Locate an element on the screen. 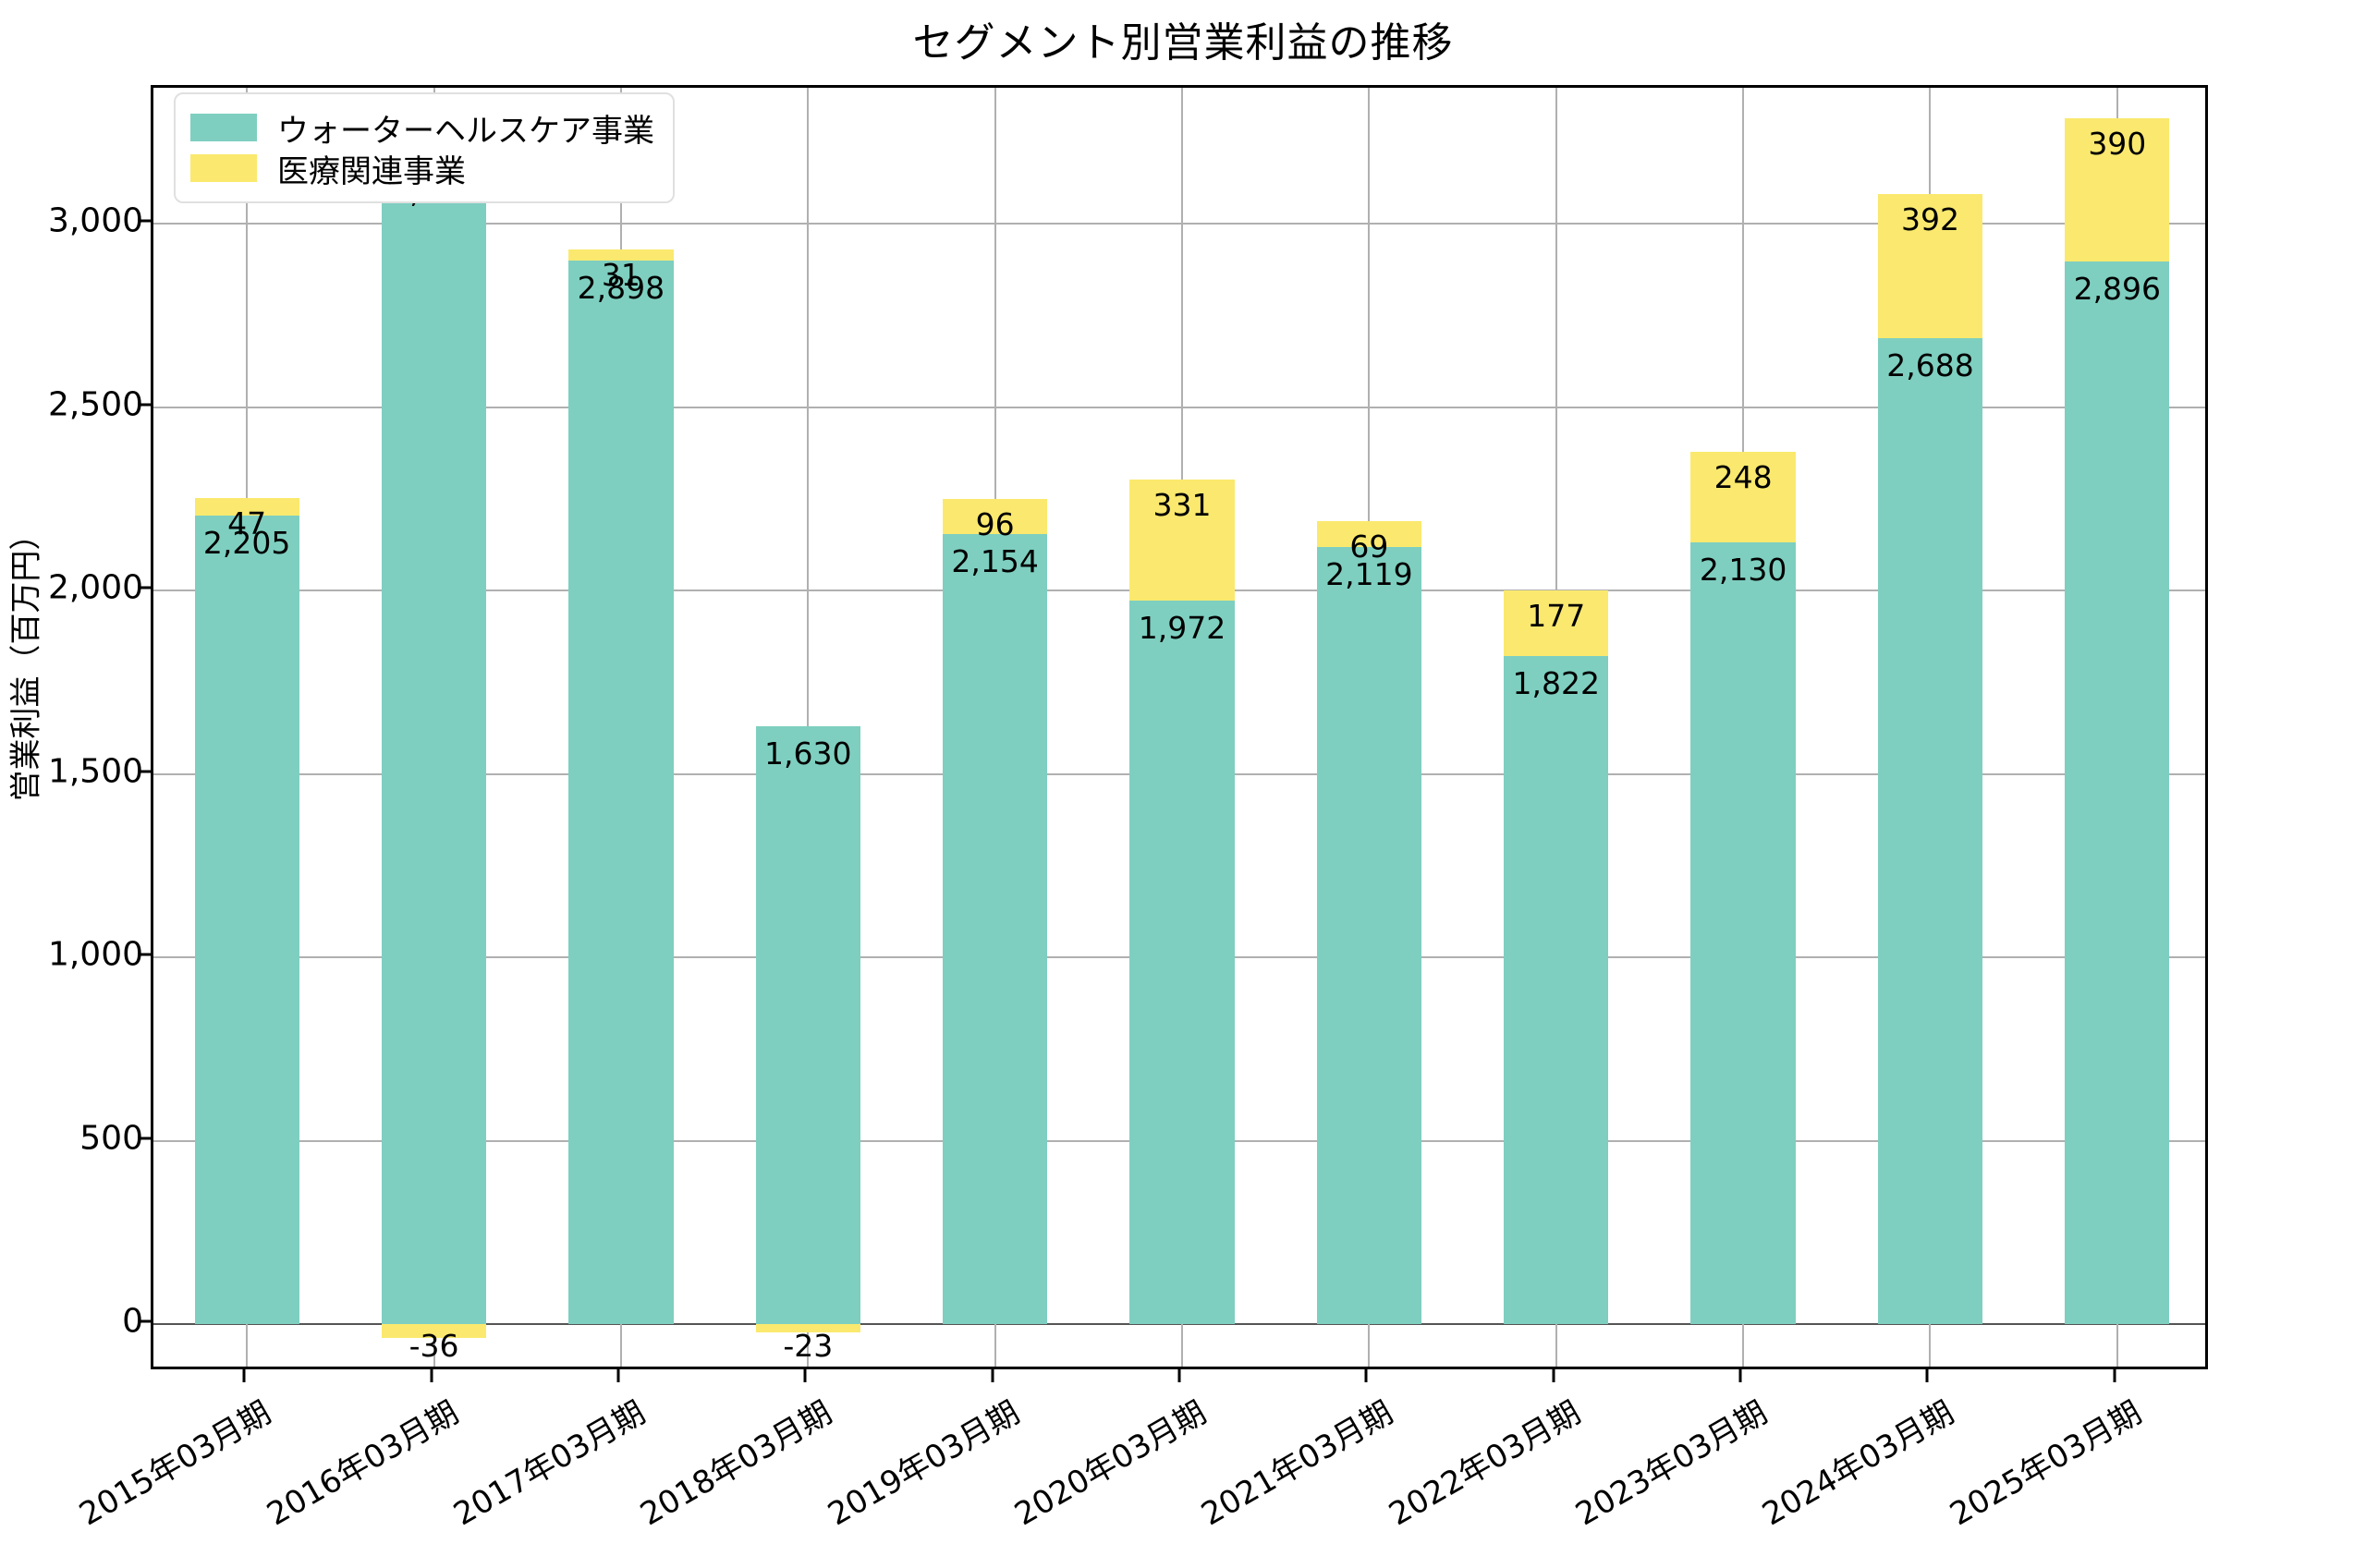 The image size is (2366, 1568). bar-value-label-water: 2,154 is located at coordinates (995, 560).